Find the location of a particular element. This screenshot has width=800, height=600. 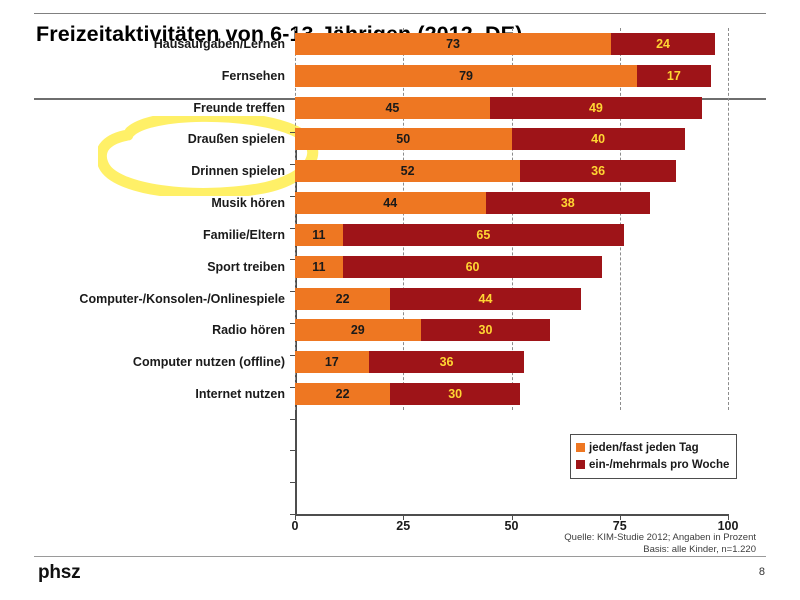

bar-segment-series-b: 17 is located at coordinates (674, 75).